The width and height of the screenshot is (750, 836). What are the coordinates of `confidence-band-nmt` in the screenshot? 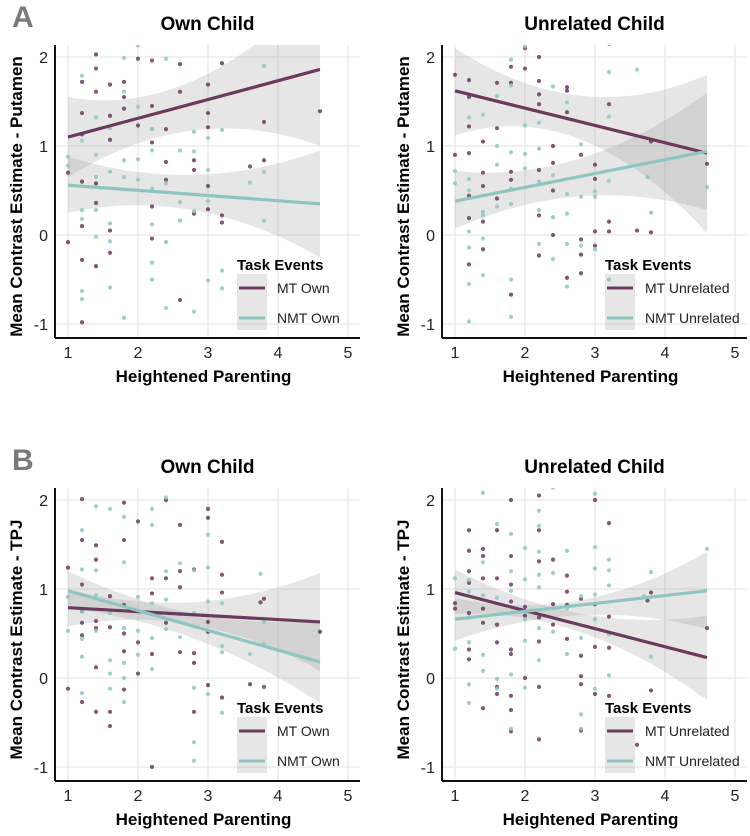 It's located at (194, 204).